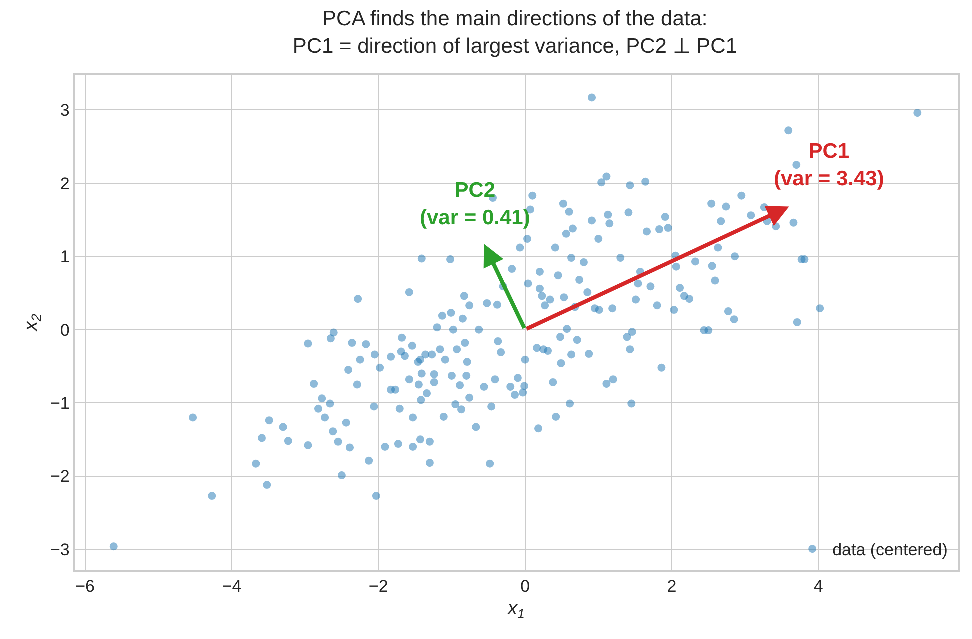 This screenshot has width=972, height=639. Describe the element at coordinates (60, 550) in the screenshot. I see `y-tick-label: −3` at that location.